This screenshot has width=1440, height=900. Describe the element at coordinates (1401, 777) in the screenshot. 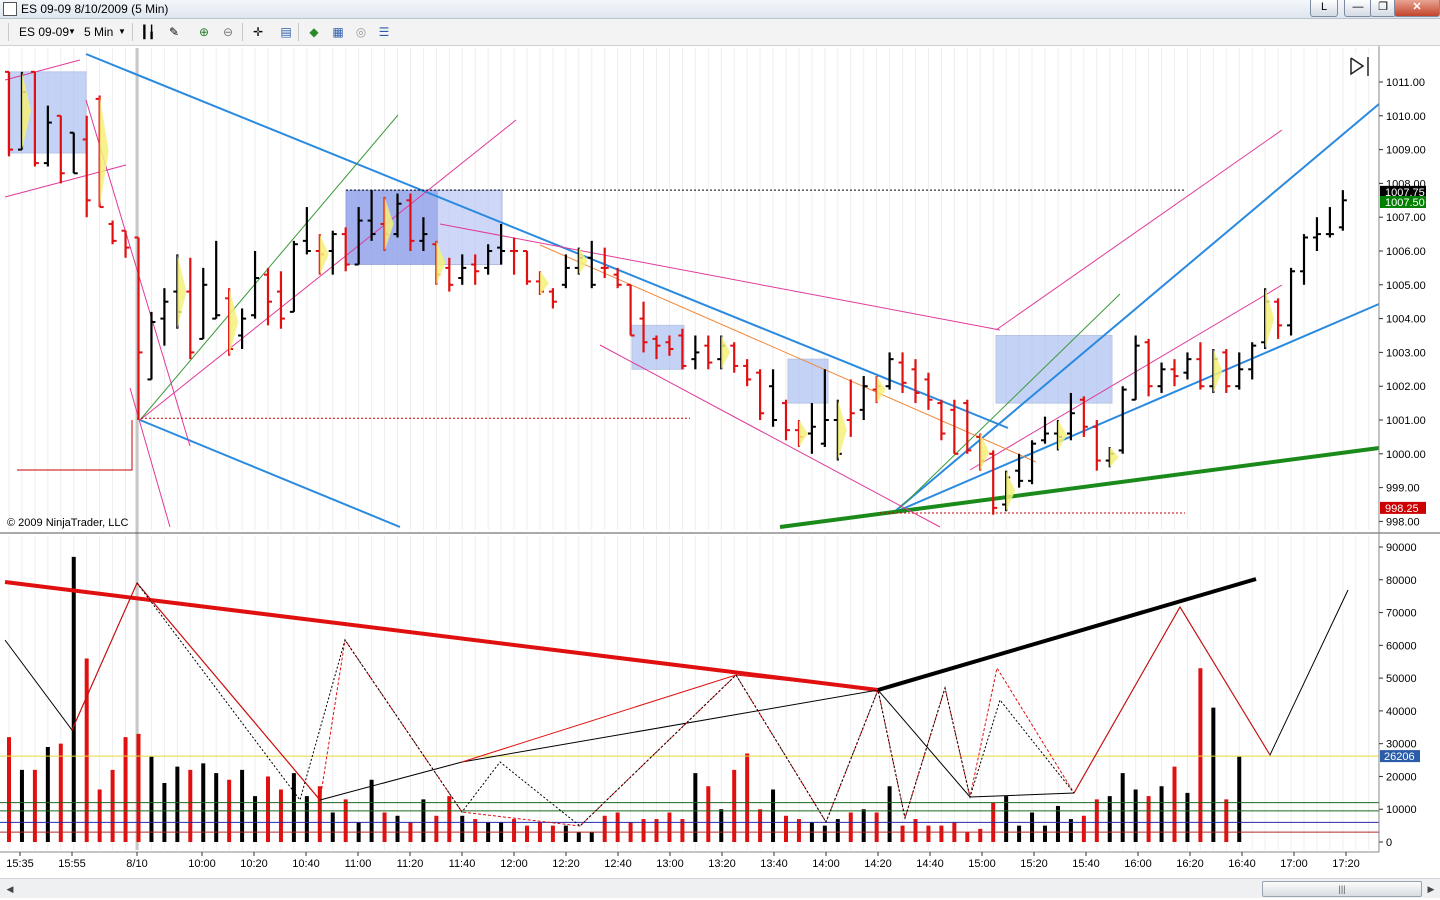

I see `volume-label: 20000` at that location.